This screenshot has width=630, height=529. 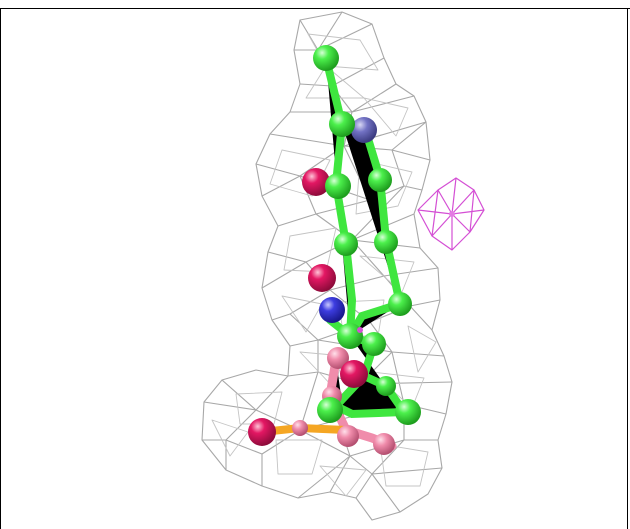 I want to click on frame-left-border, so click(x=0, y=268).